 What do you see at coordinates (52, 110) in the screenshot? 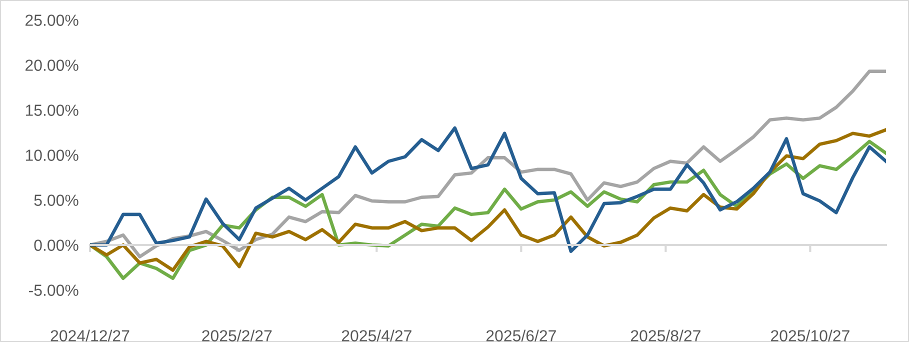
I see `y-tick-label: 15.00%` at bounding box center [52, 110].